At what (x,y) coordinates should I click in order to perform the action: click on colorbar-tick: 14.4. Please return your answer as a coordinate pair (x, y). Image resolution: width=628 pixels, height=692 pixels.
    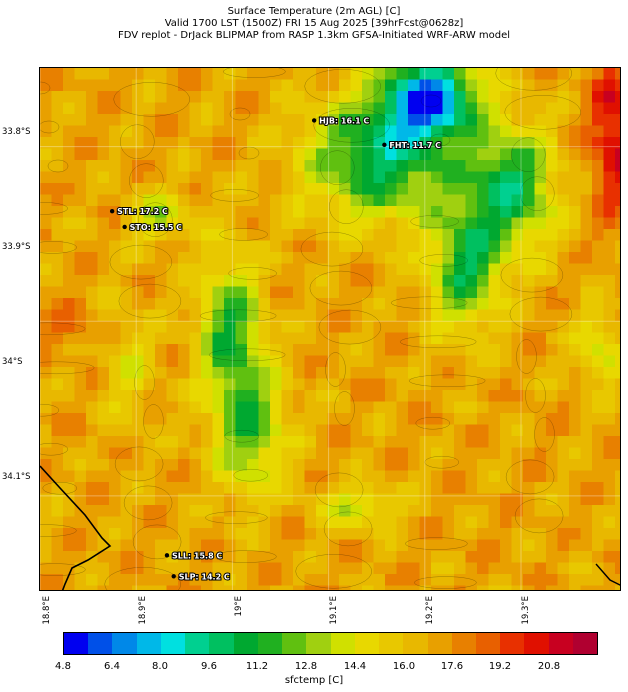
    Looking at the image, I should click on (355, 666).